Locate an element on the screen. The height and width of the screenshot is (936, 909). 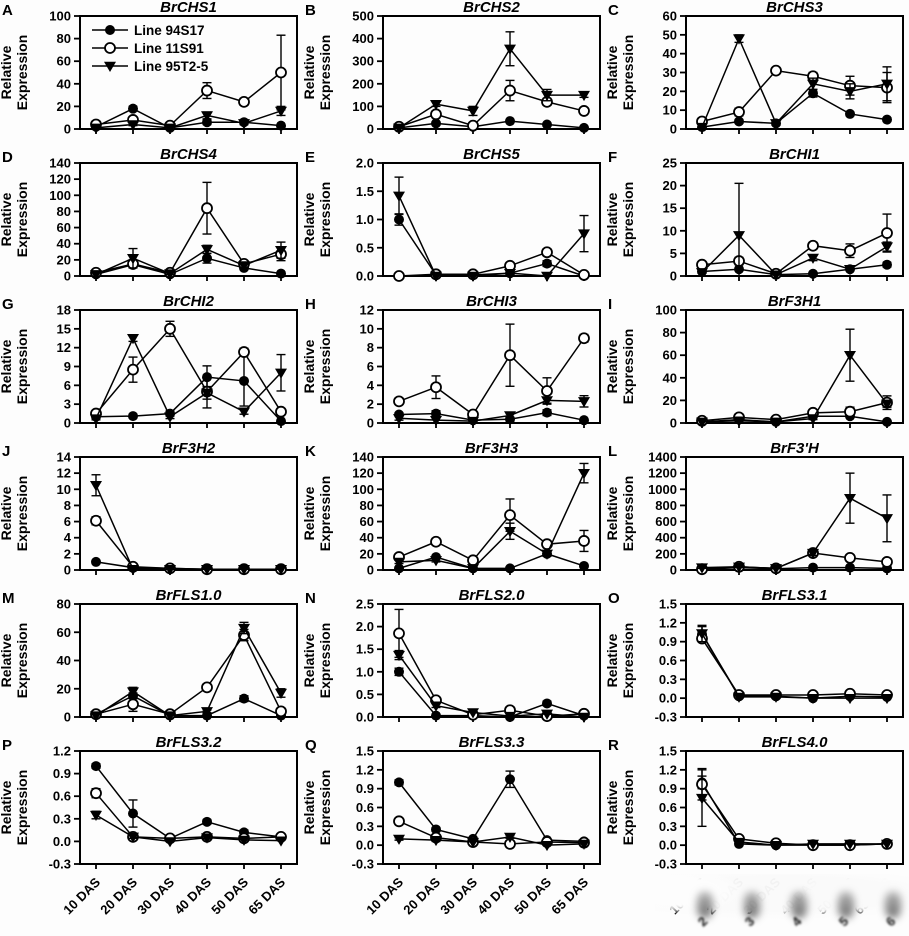
y-tick-label: 20 is located at coordinates (64, 688).